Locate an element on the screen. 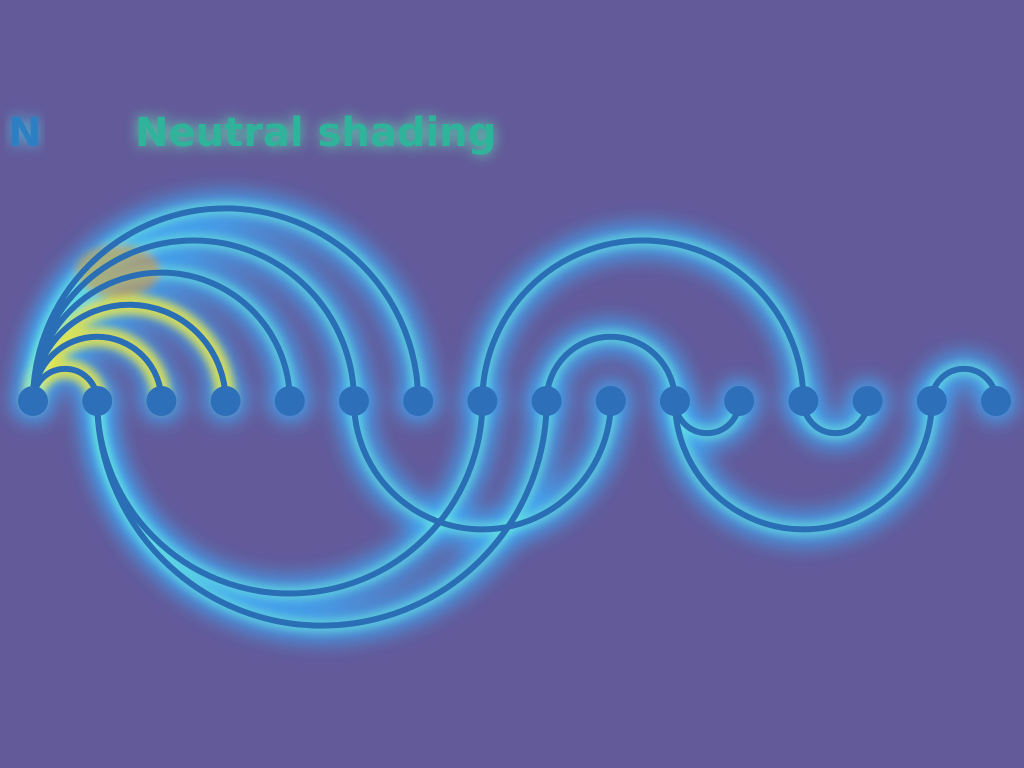 This screenshot has height=768, width=1024. panel-letter: N is located at coordinates (24, 133).